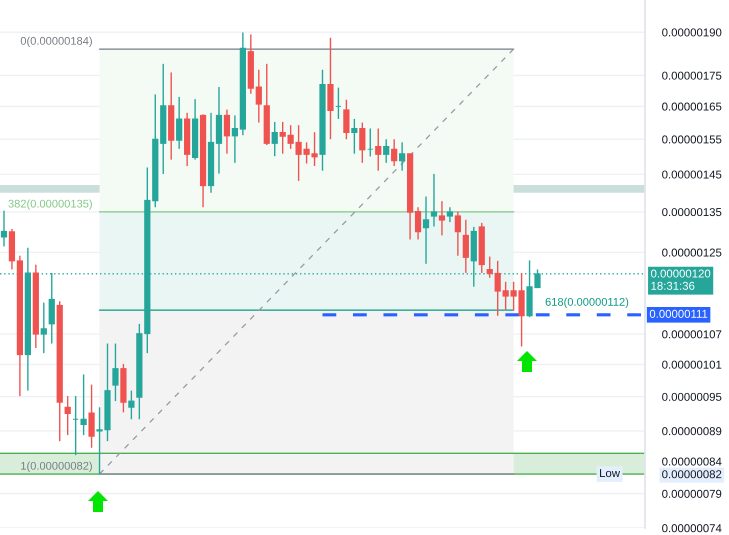  Describe the element at coordinates (692, 396) in the screenshot. I see `y-tick-label: 0.00000095` at that location.